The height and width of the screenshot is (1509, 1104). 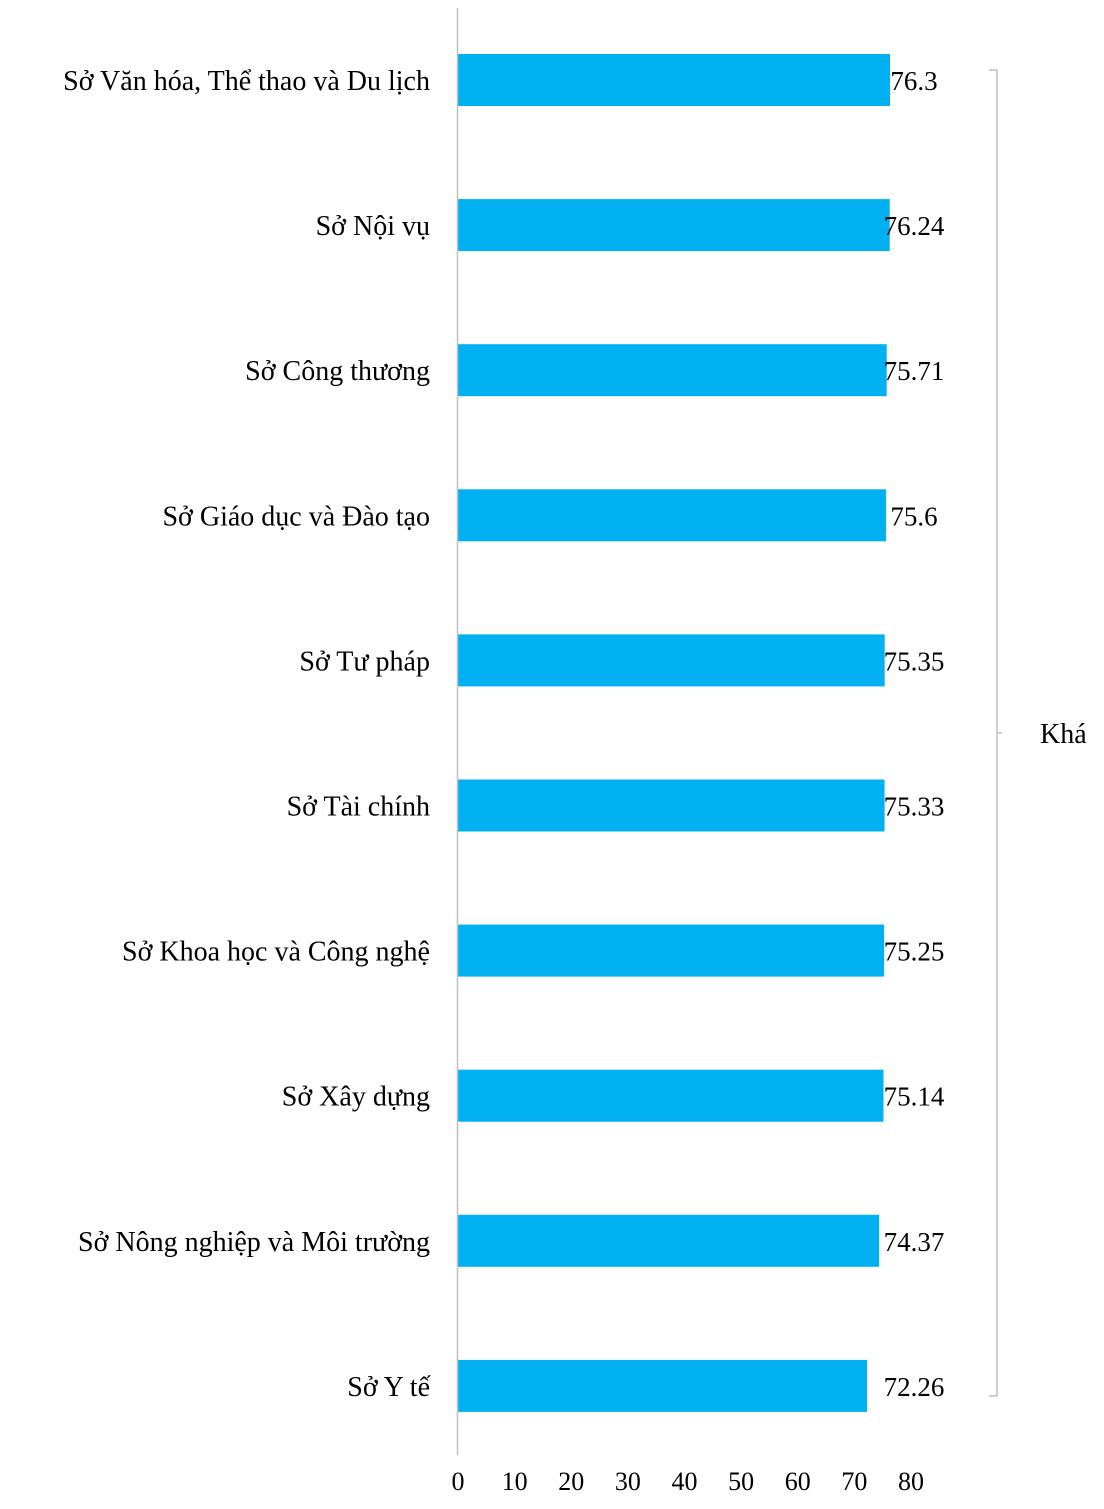 What do you see at coordinates (913, 81) in the screenshot?
I see `value-label-1: 76.3` at bounding box center [913, 81].